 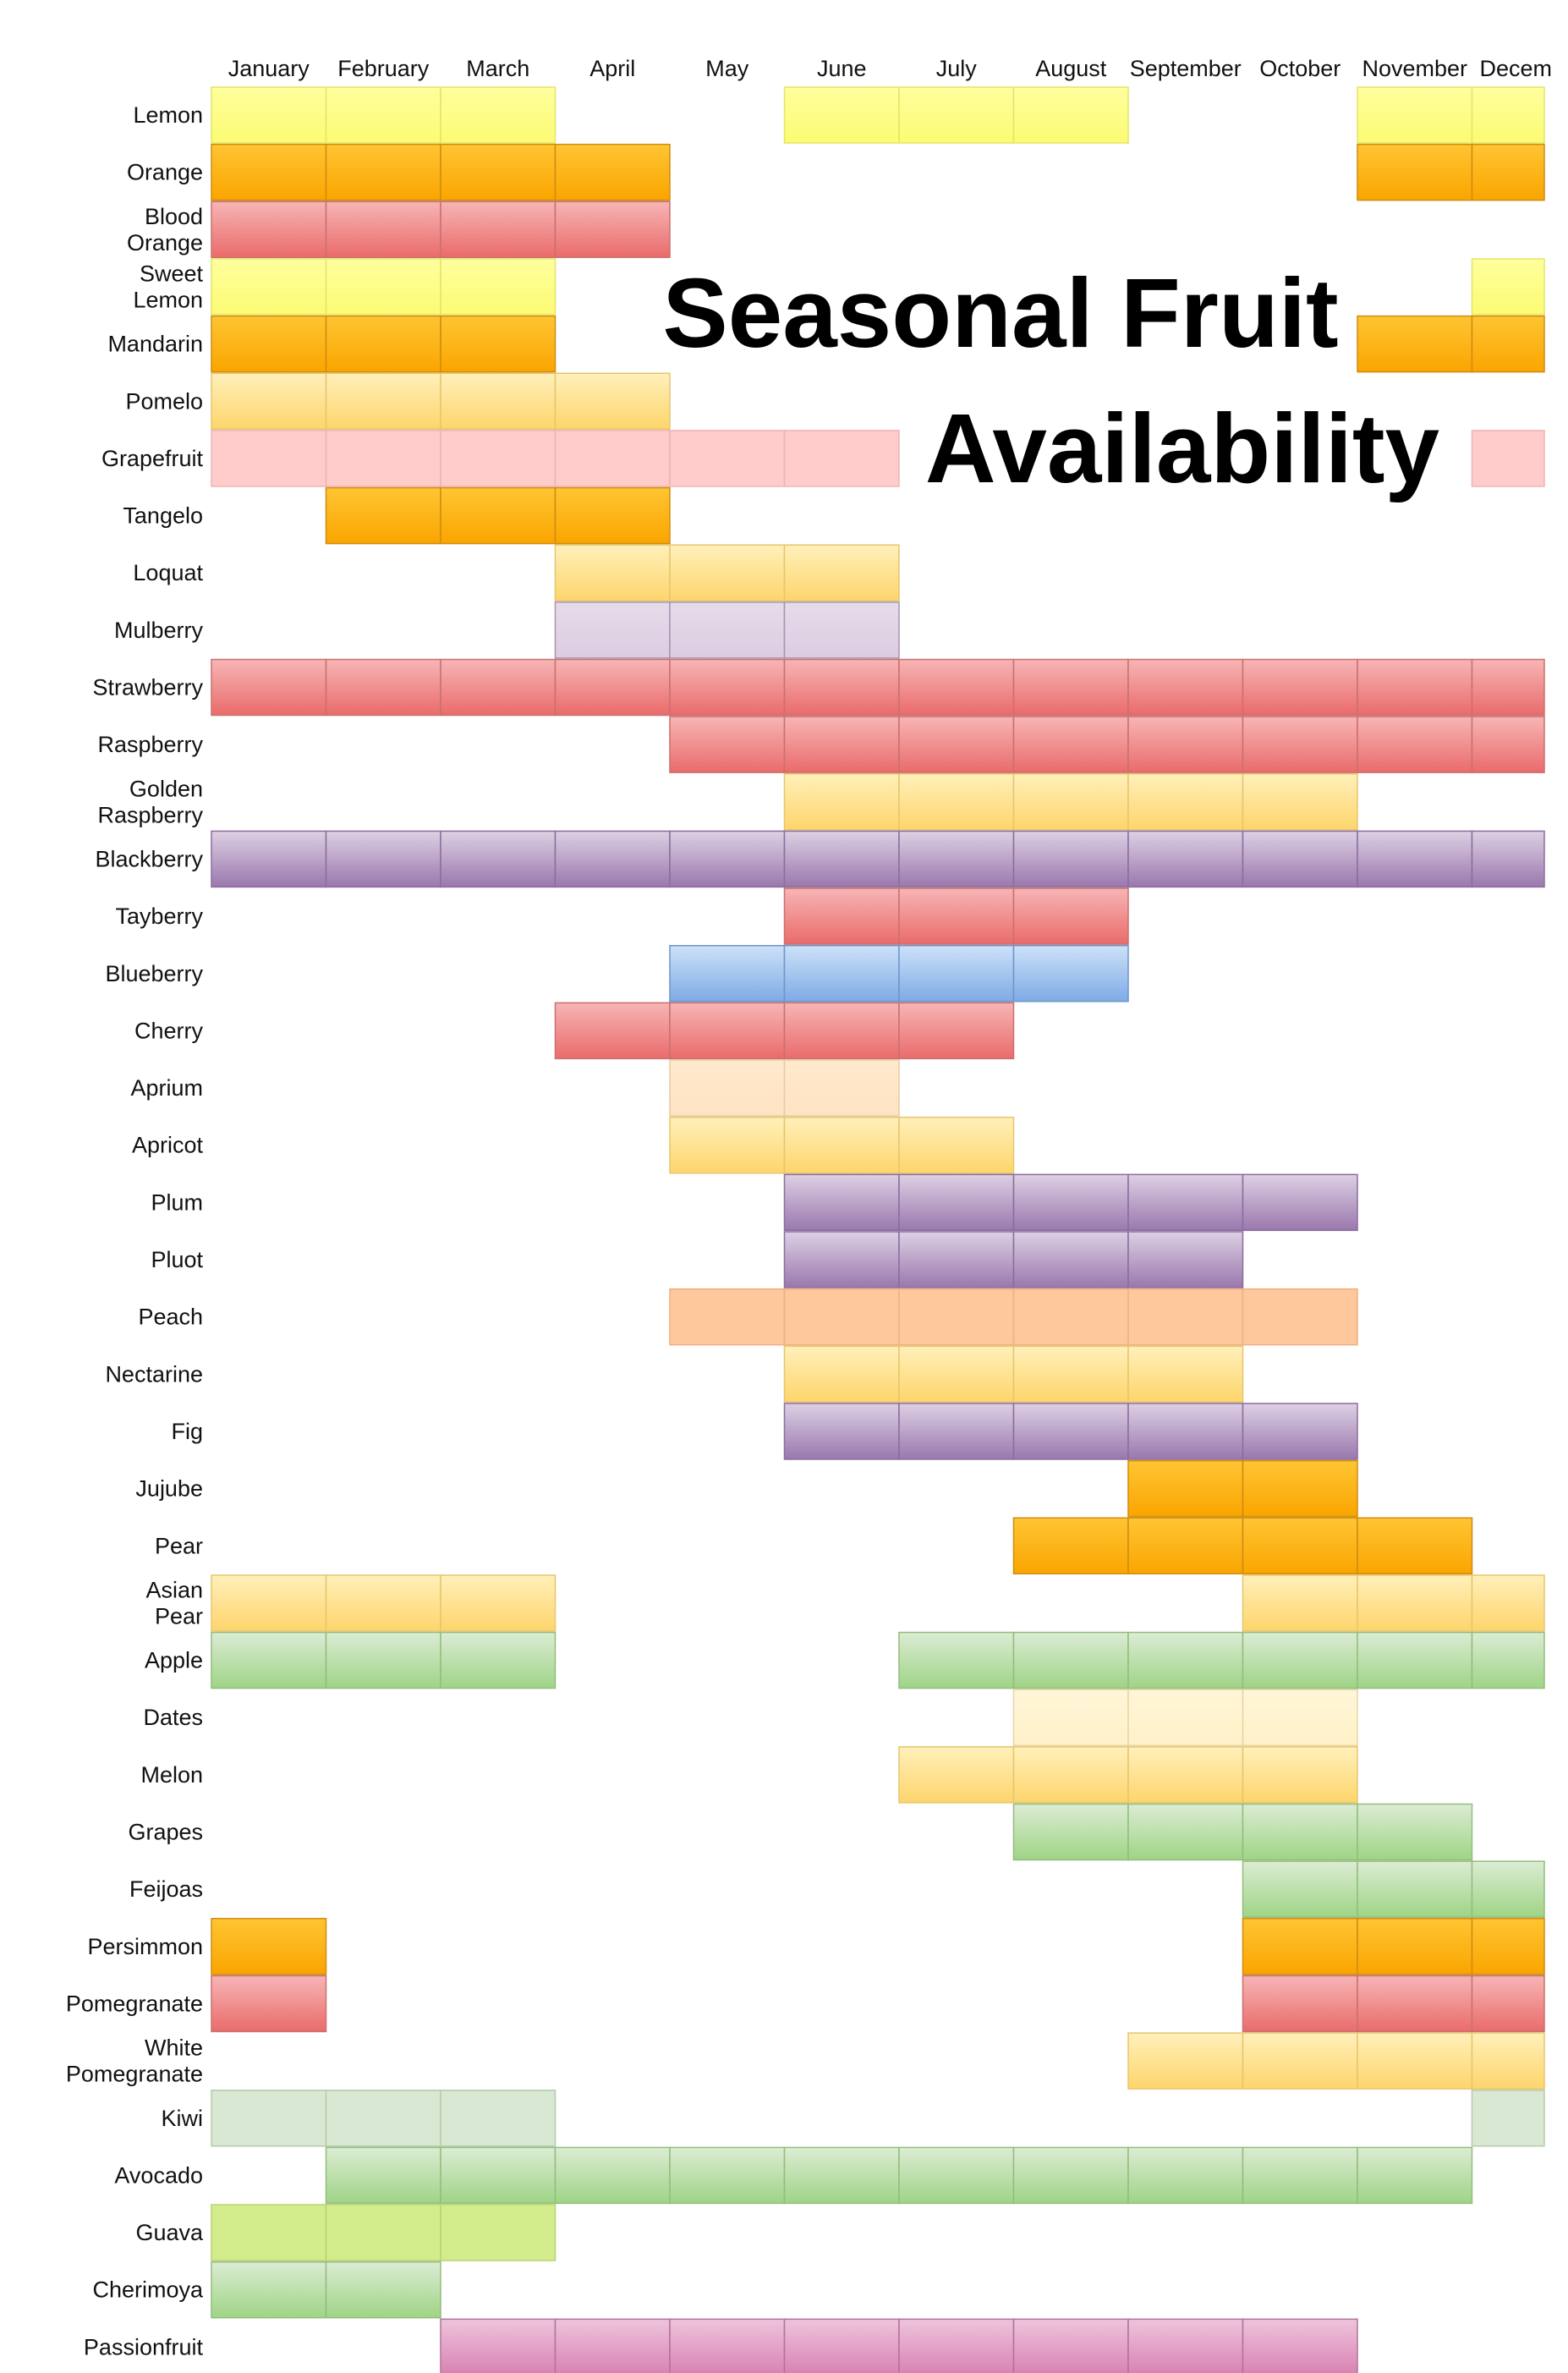 I want to click on fruit-label: Kiwi, so click(x=182, y=2118).